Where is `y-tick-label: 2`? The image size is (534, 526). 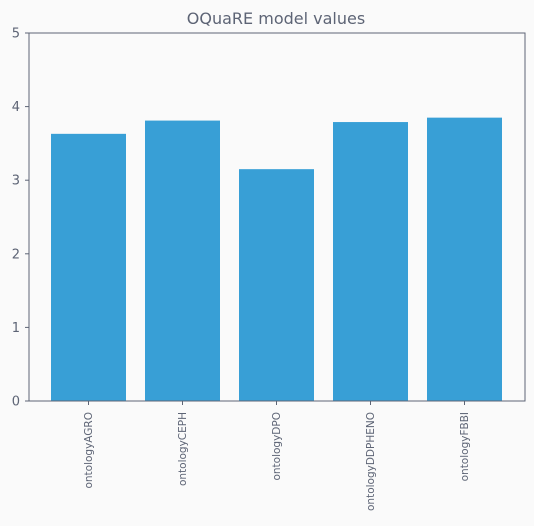
y-tick-label: 2 is located at coordinates (16, 254).